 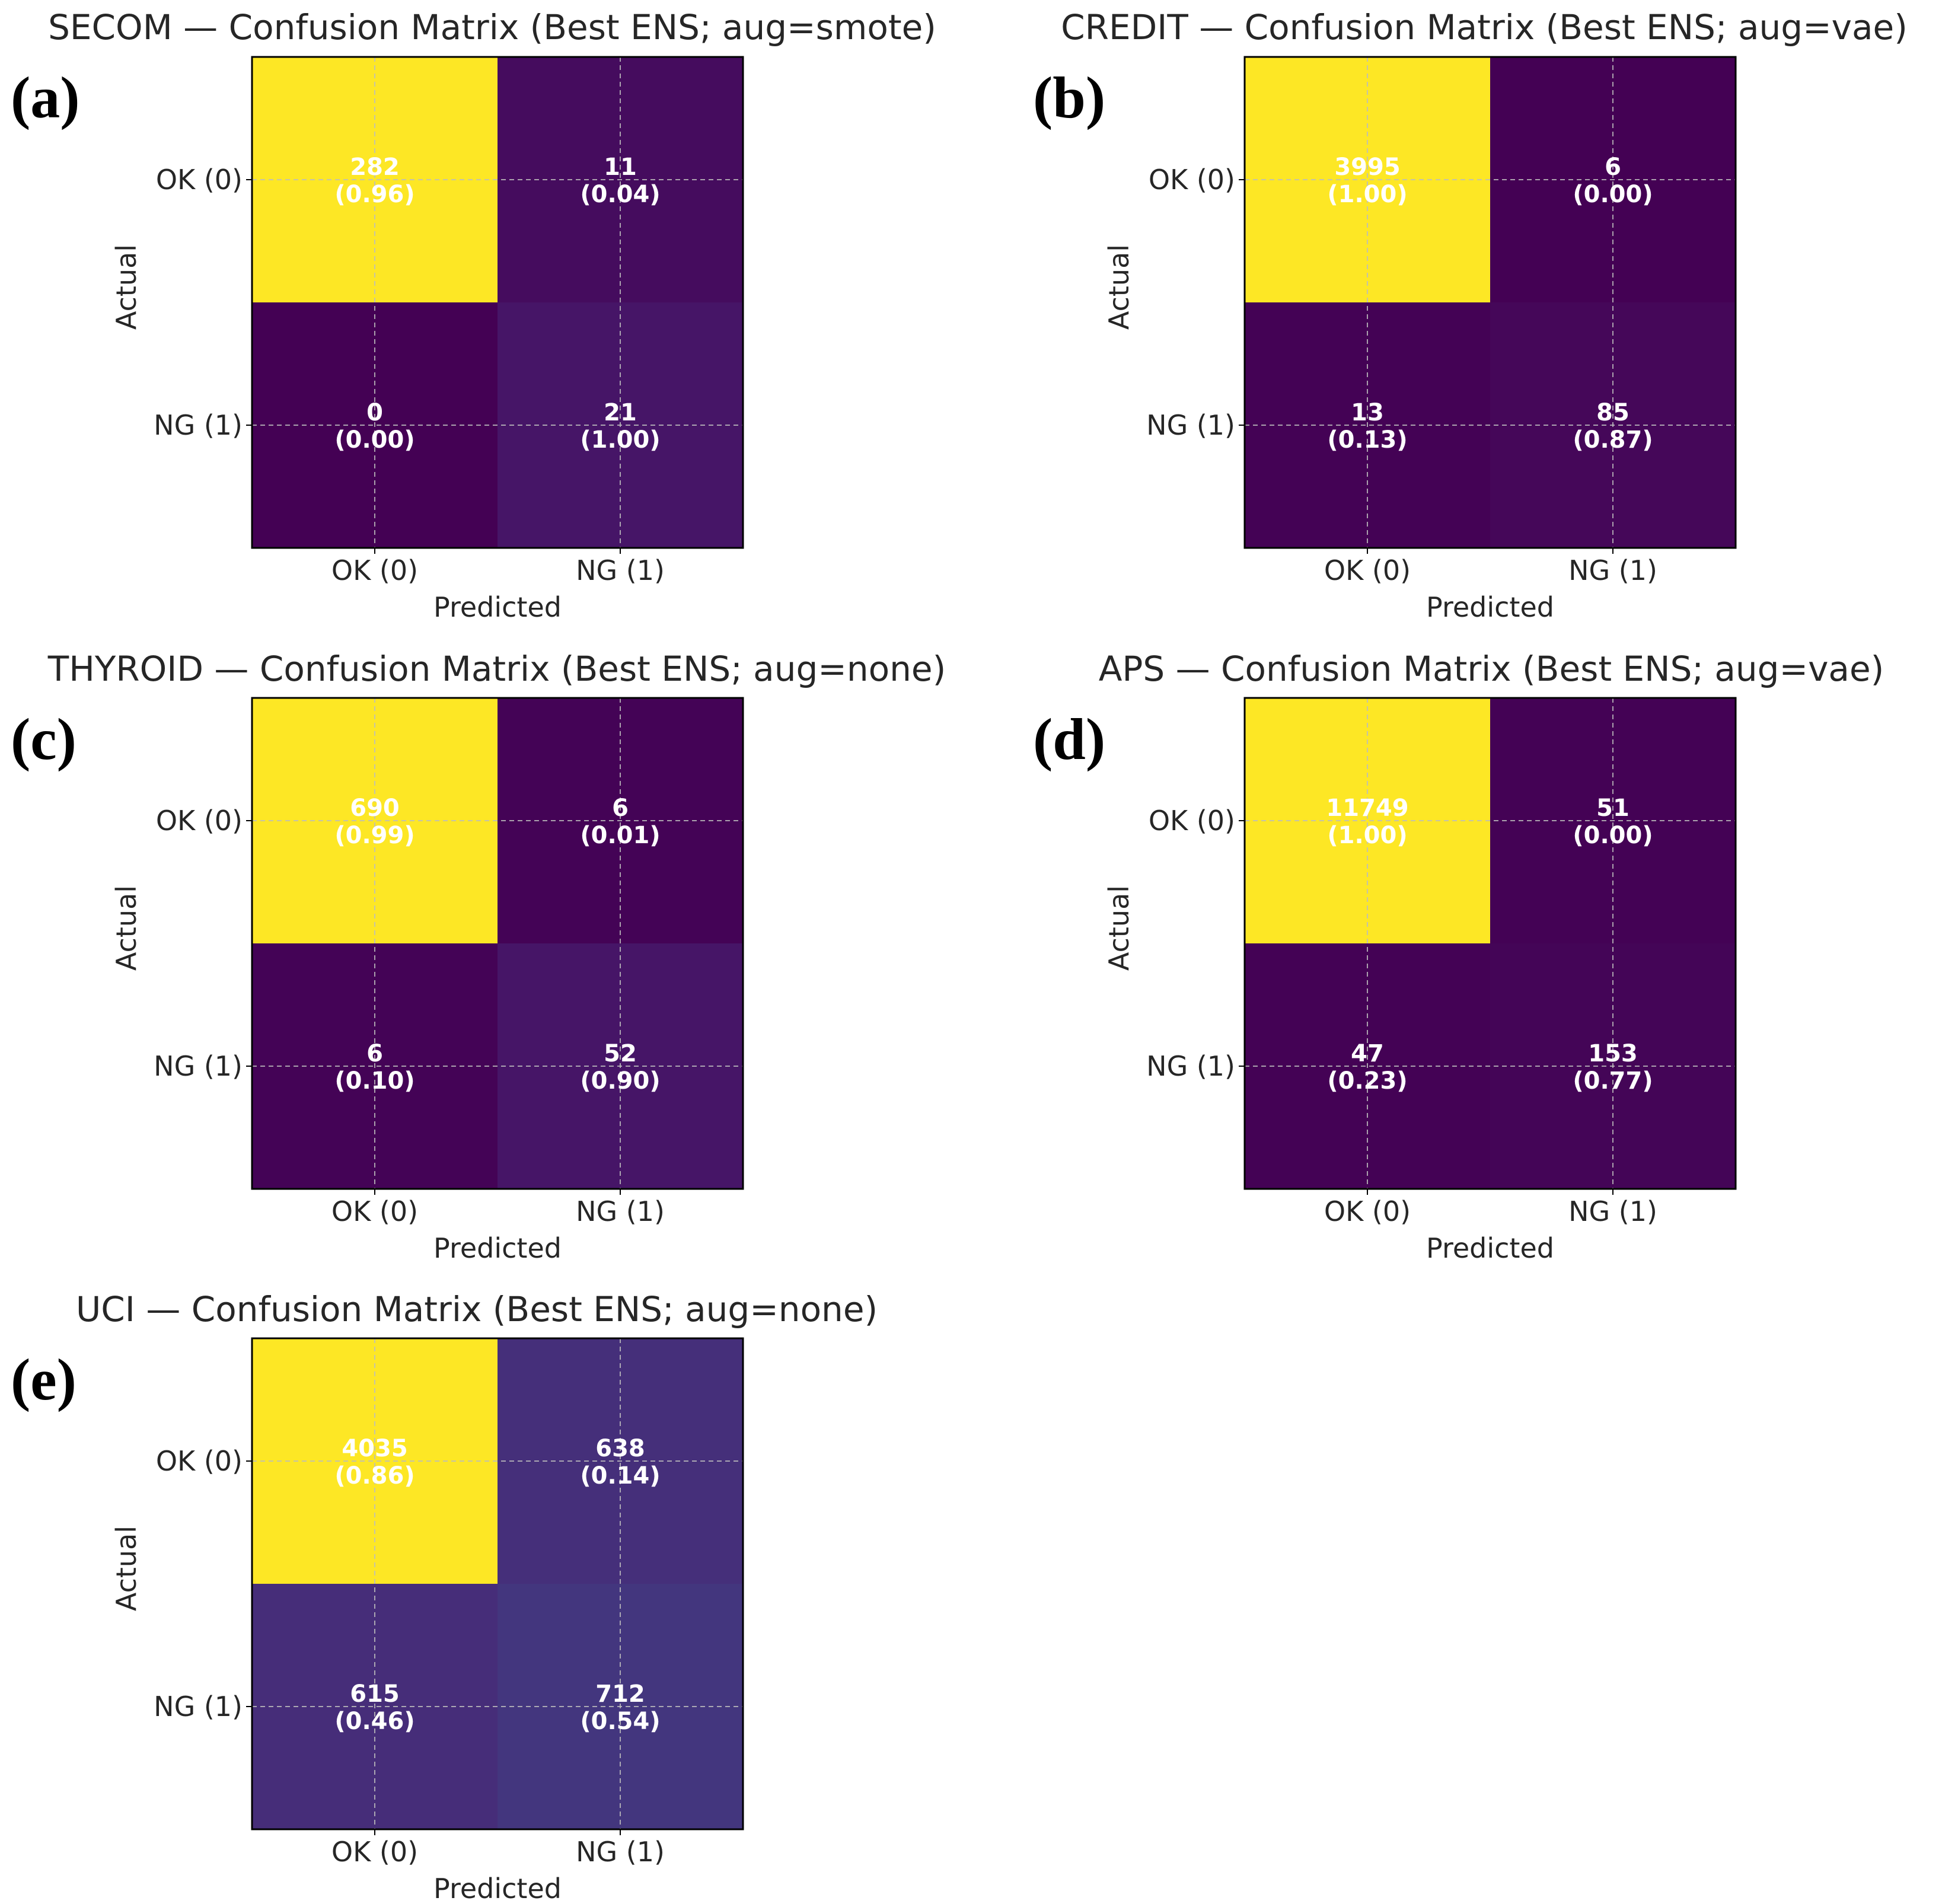 I want to click on panel-c-cell-0-1-count: 6, so click(x=621, y=808).